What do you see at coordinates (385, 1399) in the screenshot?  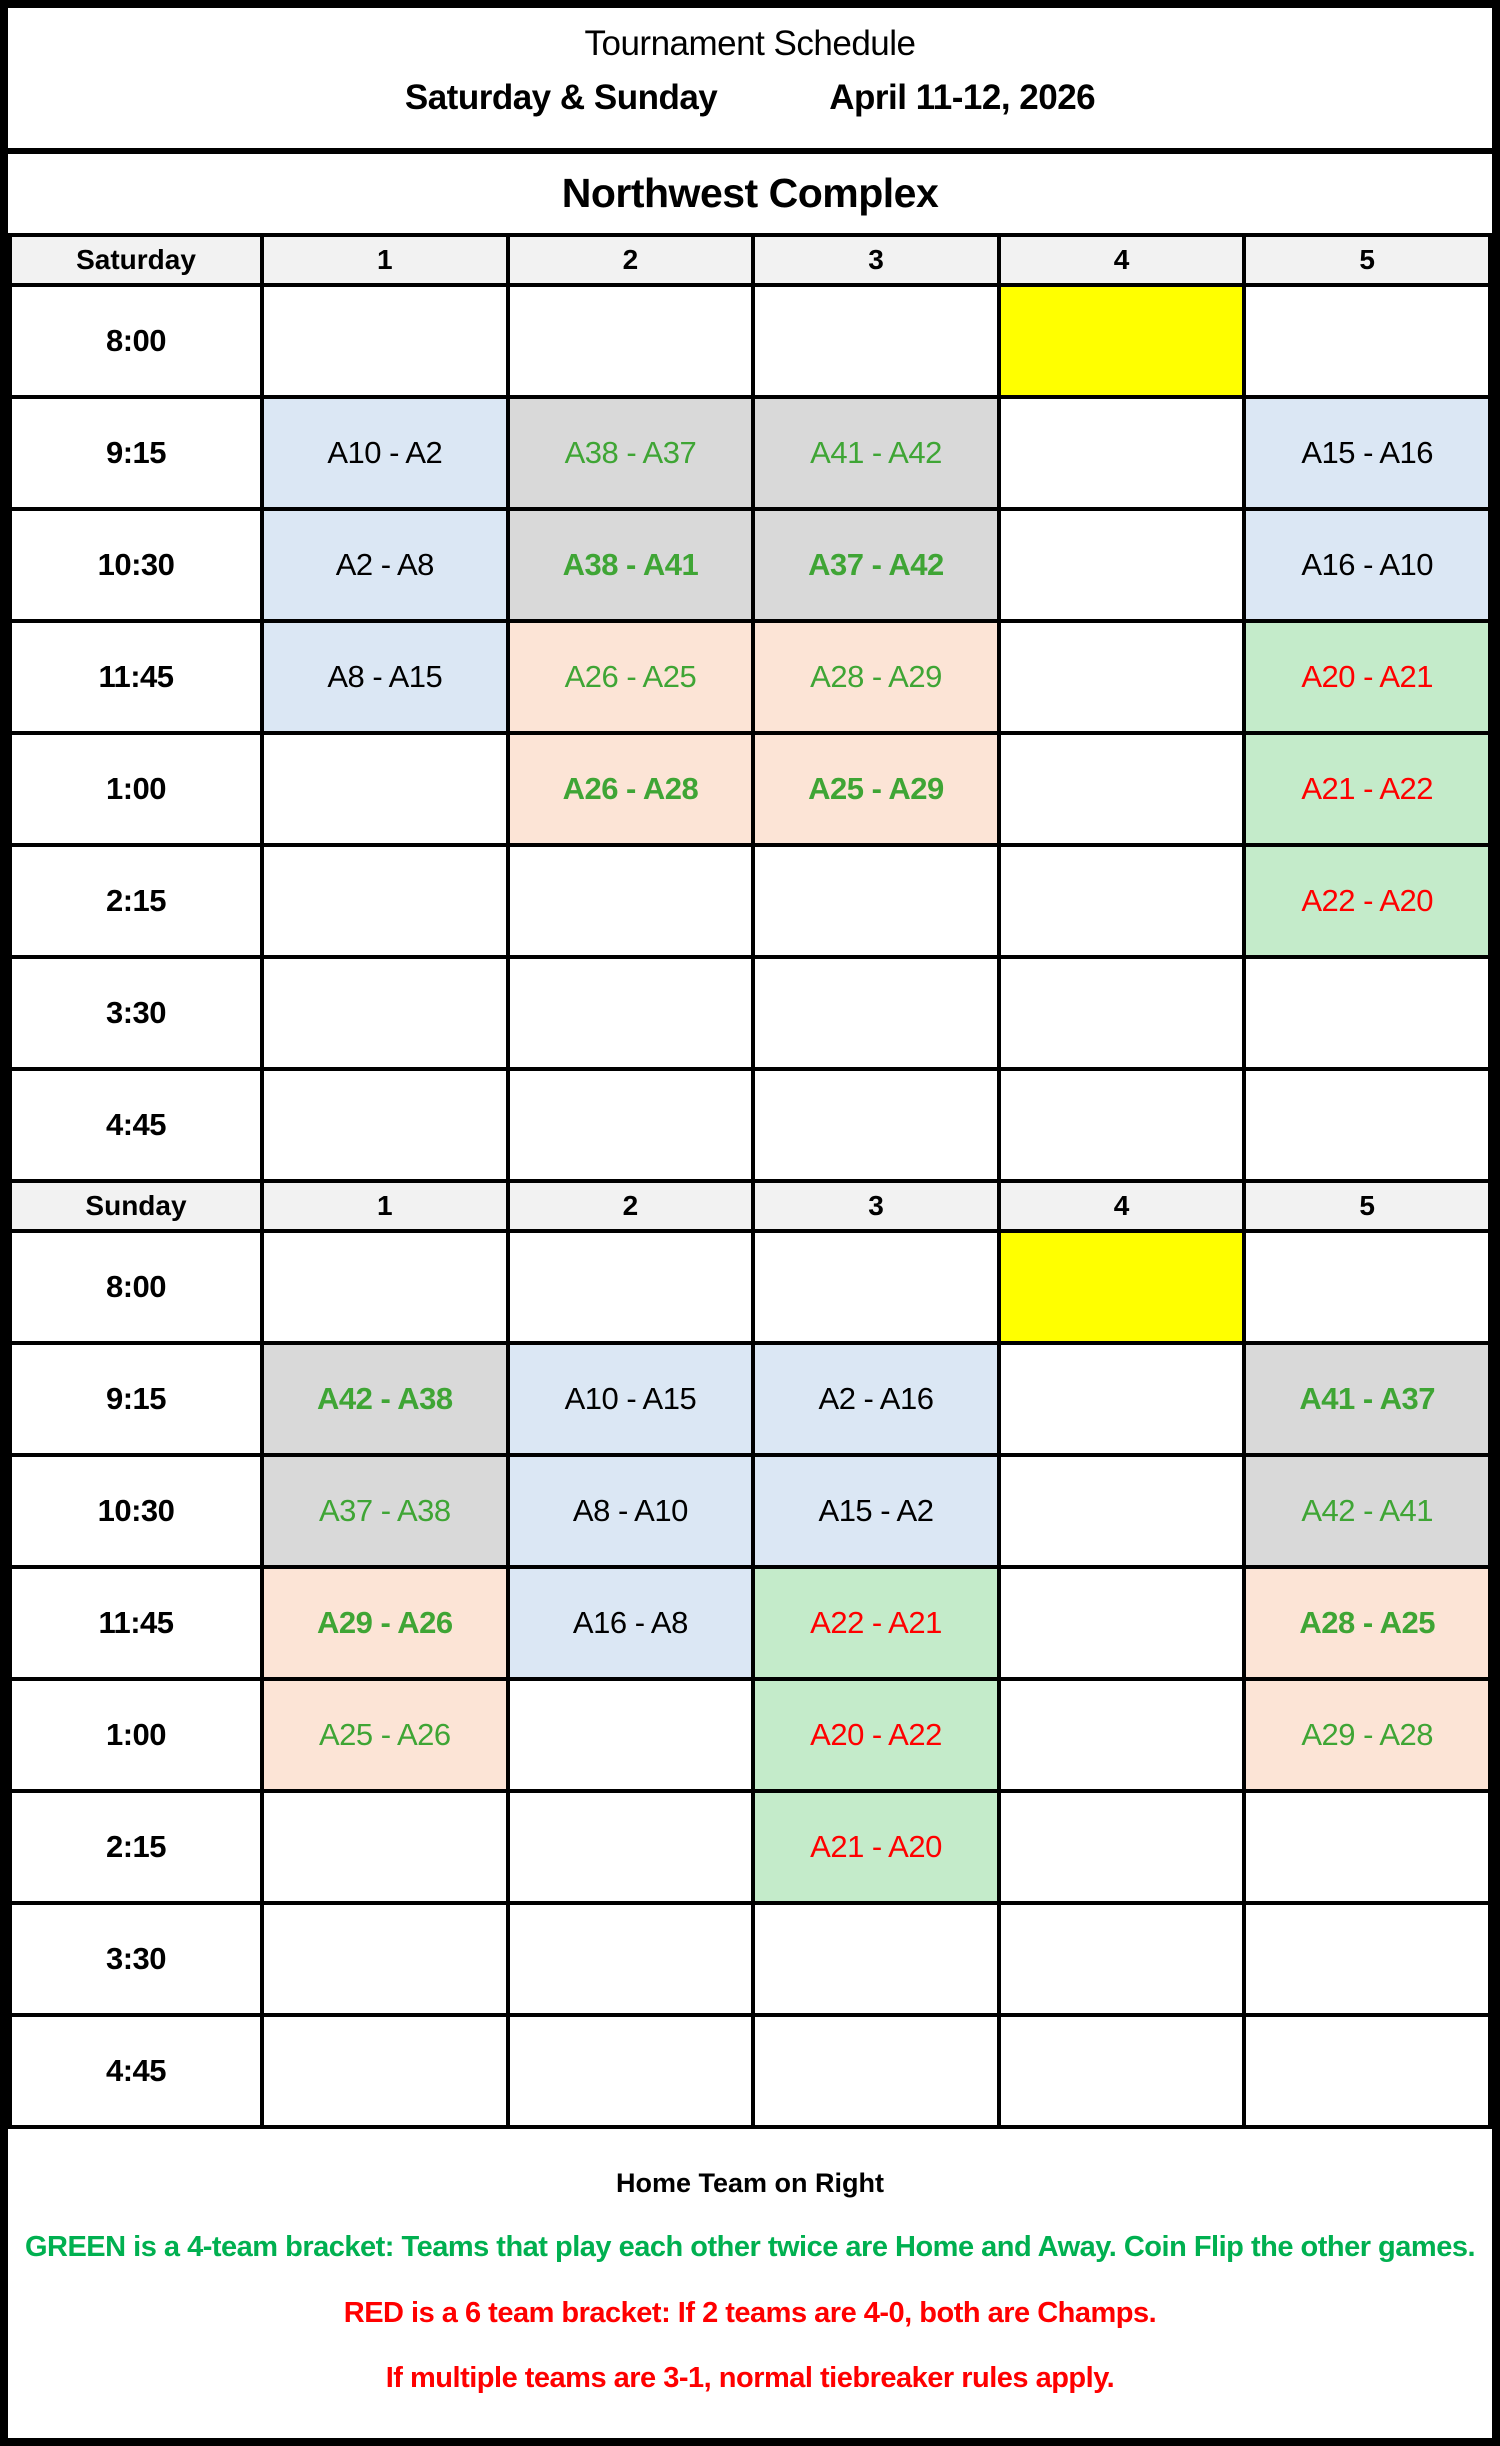 I see `game-cell: A42 - A38` at bounding box center [385, 1399].